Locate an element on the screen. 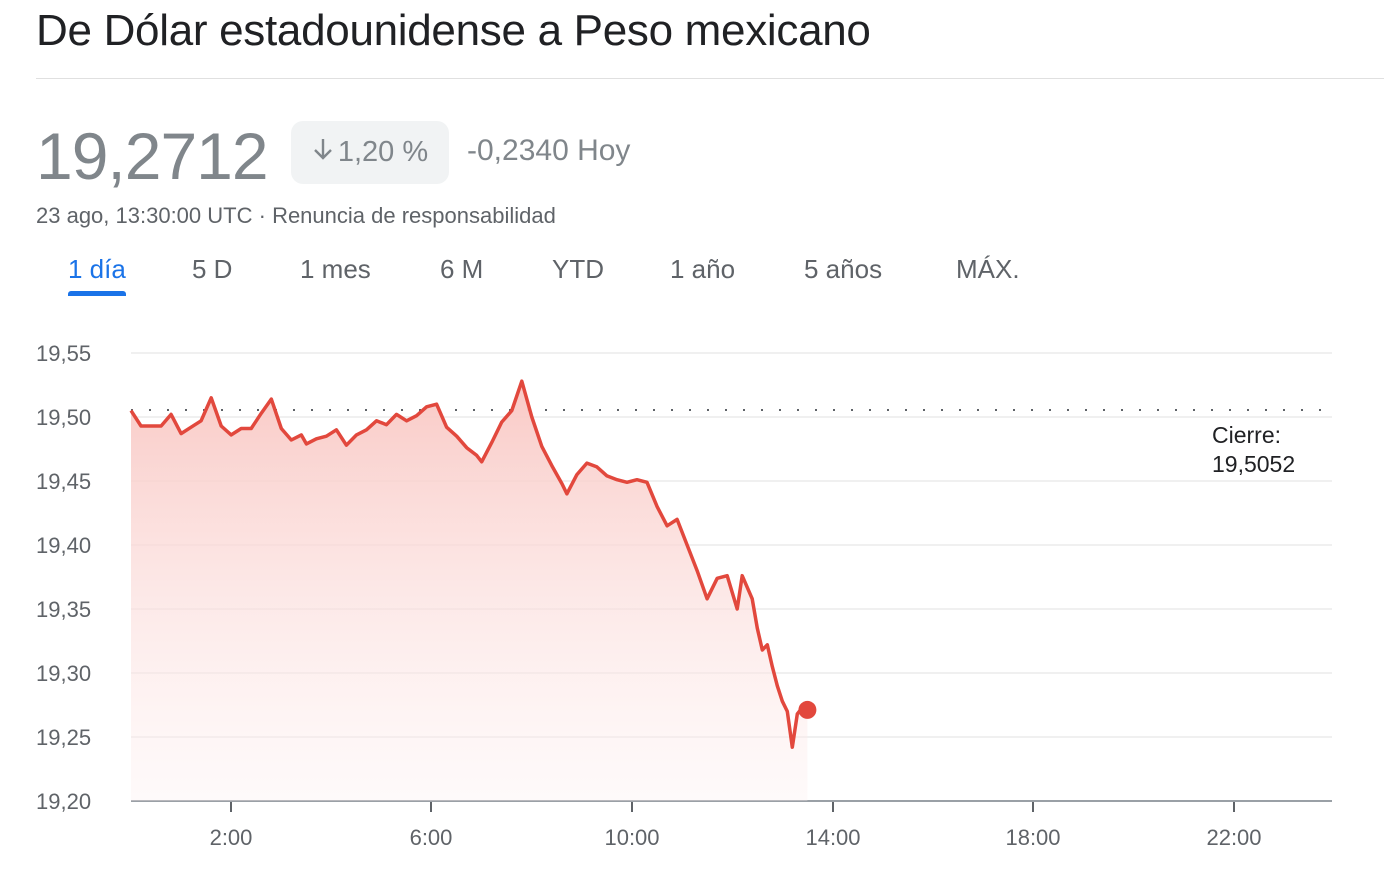 This screenshot has width=1384, height=886. tab-ytd: YTD is located at coordinates (578, 269).